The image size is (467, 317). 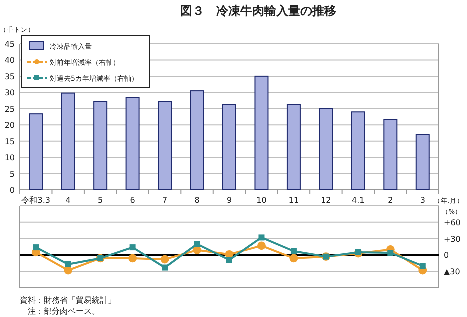 I want to click on y-tick-label: 45, so click(x=9, y=44).